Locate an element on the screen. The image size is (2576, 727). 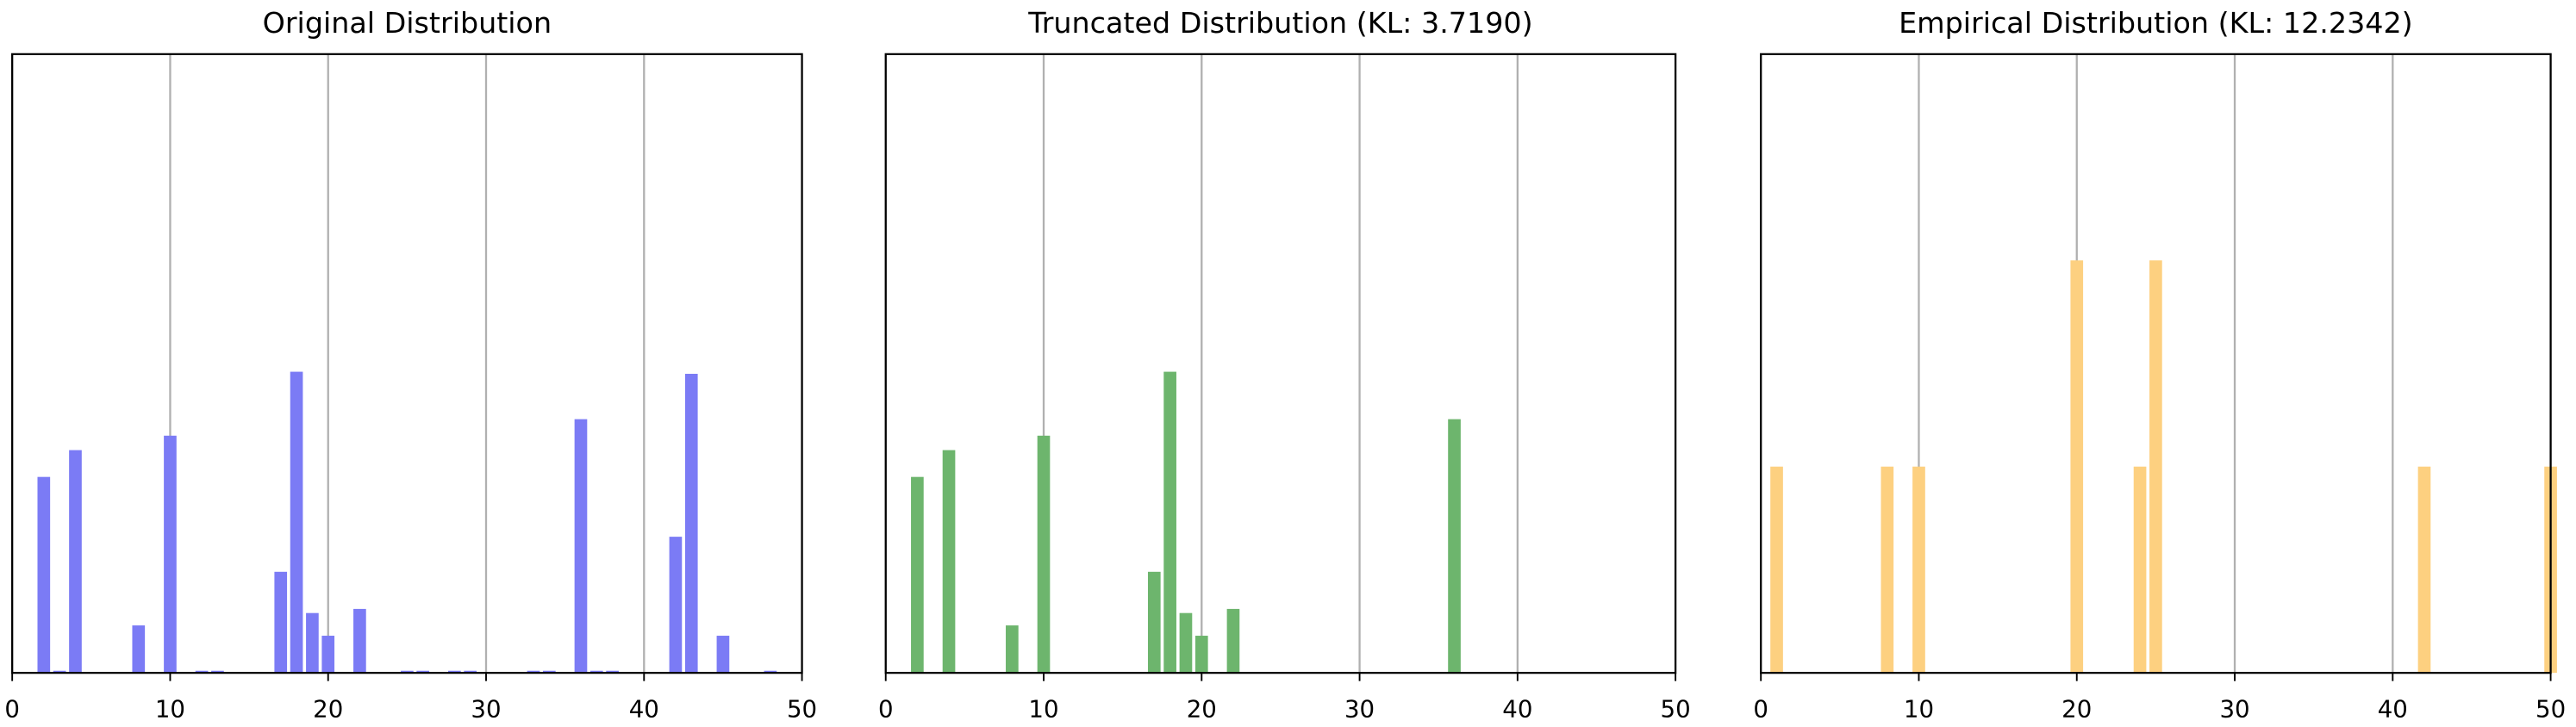
chart-title: Original Distribution is located at coordinates (407, 23).